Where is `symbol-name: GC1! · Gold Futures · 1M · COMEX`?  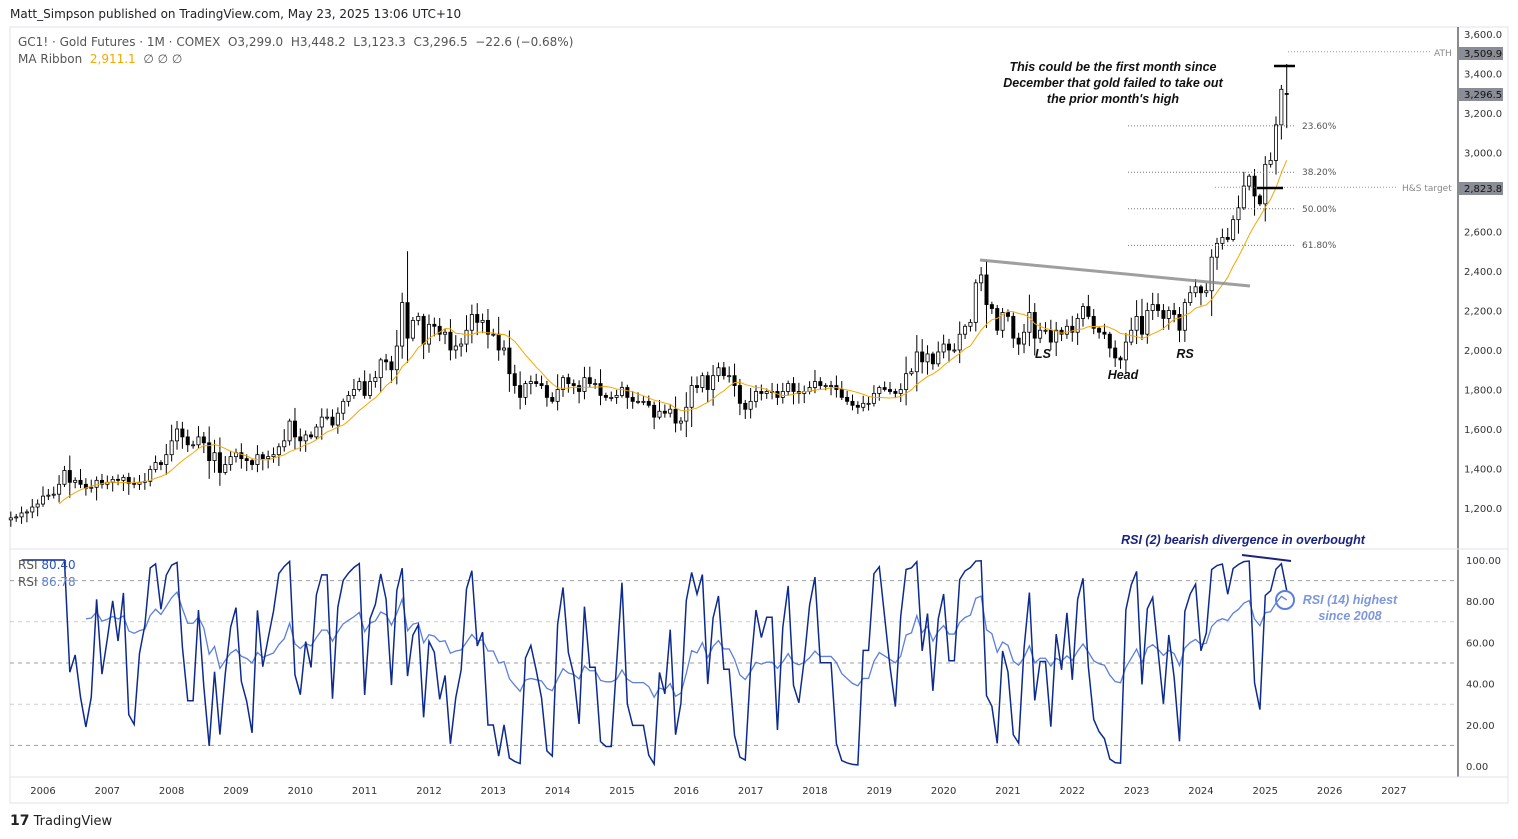 symbol-name: GC1! · Gold Futures · 1M · COMEX is located at coordinates (119, 42).